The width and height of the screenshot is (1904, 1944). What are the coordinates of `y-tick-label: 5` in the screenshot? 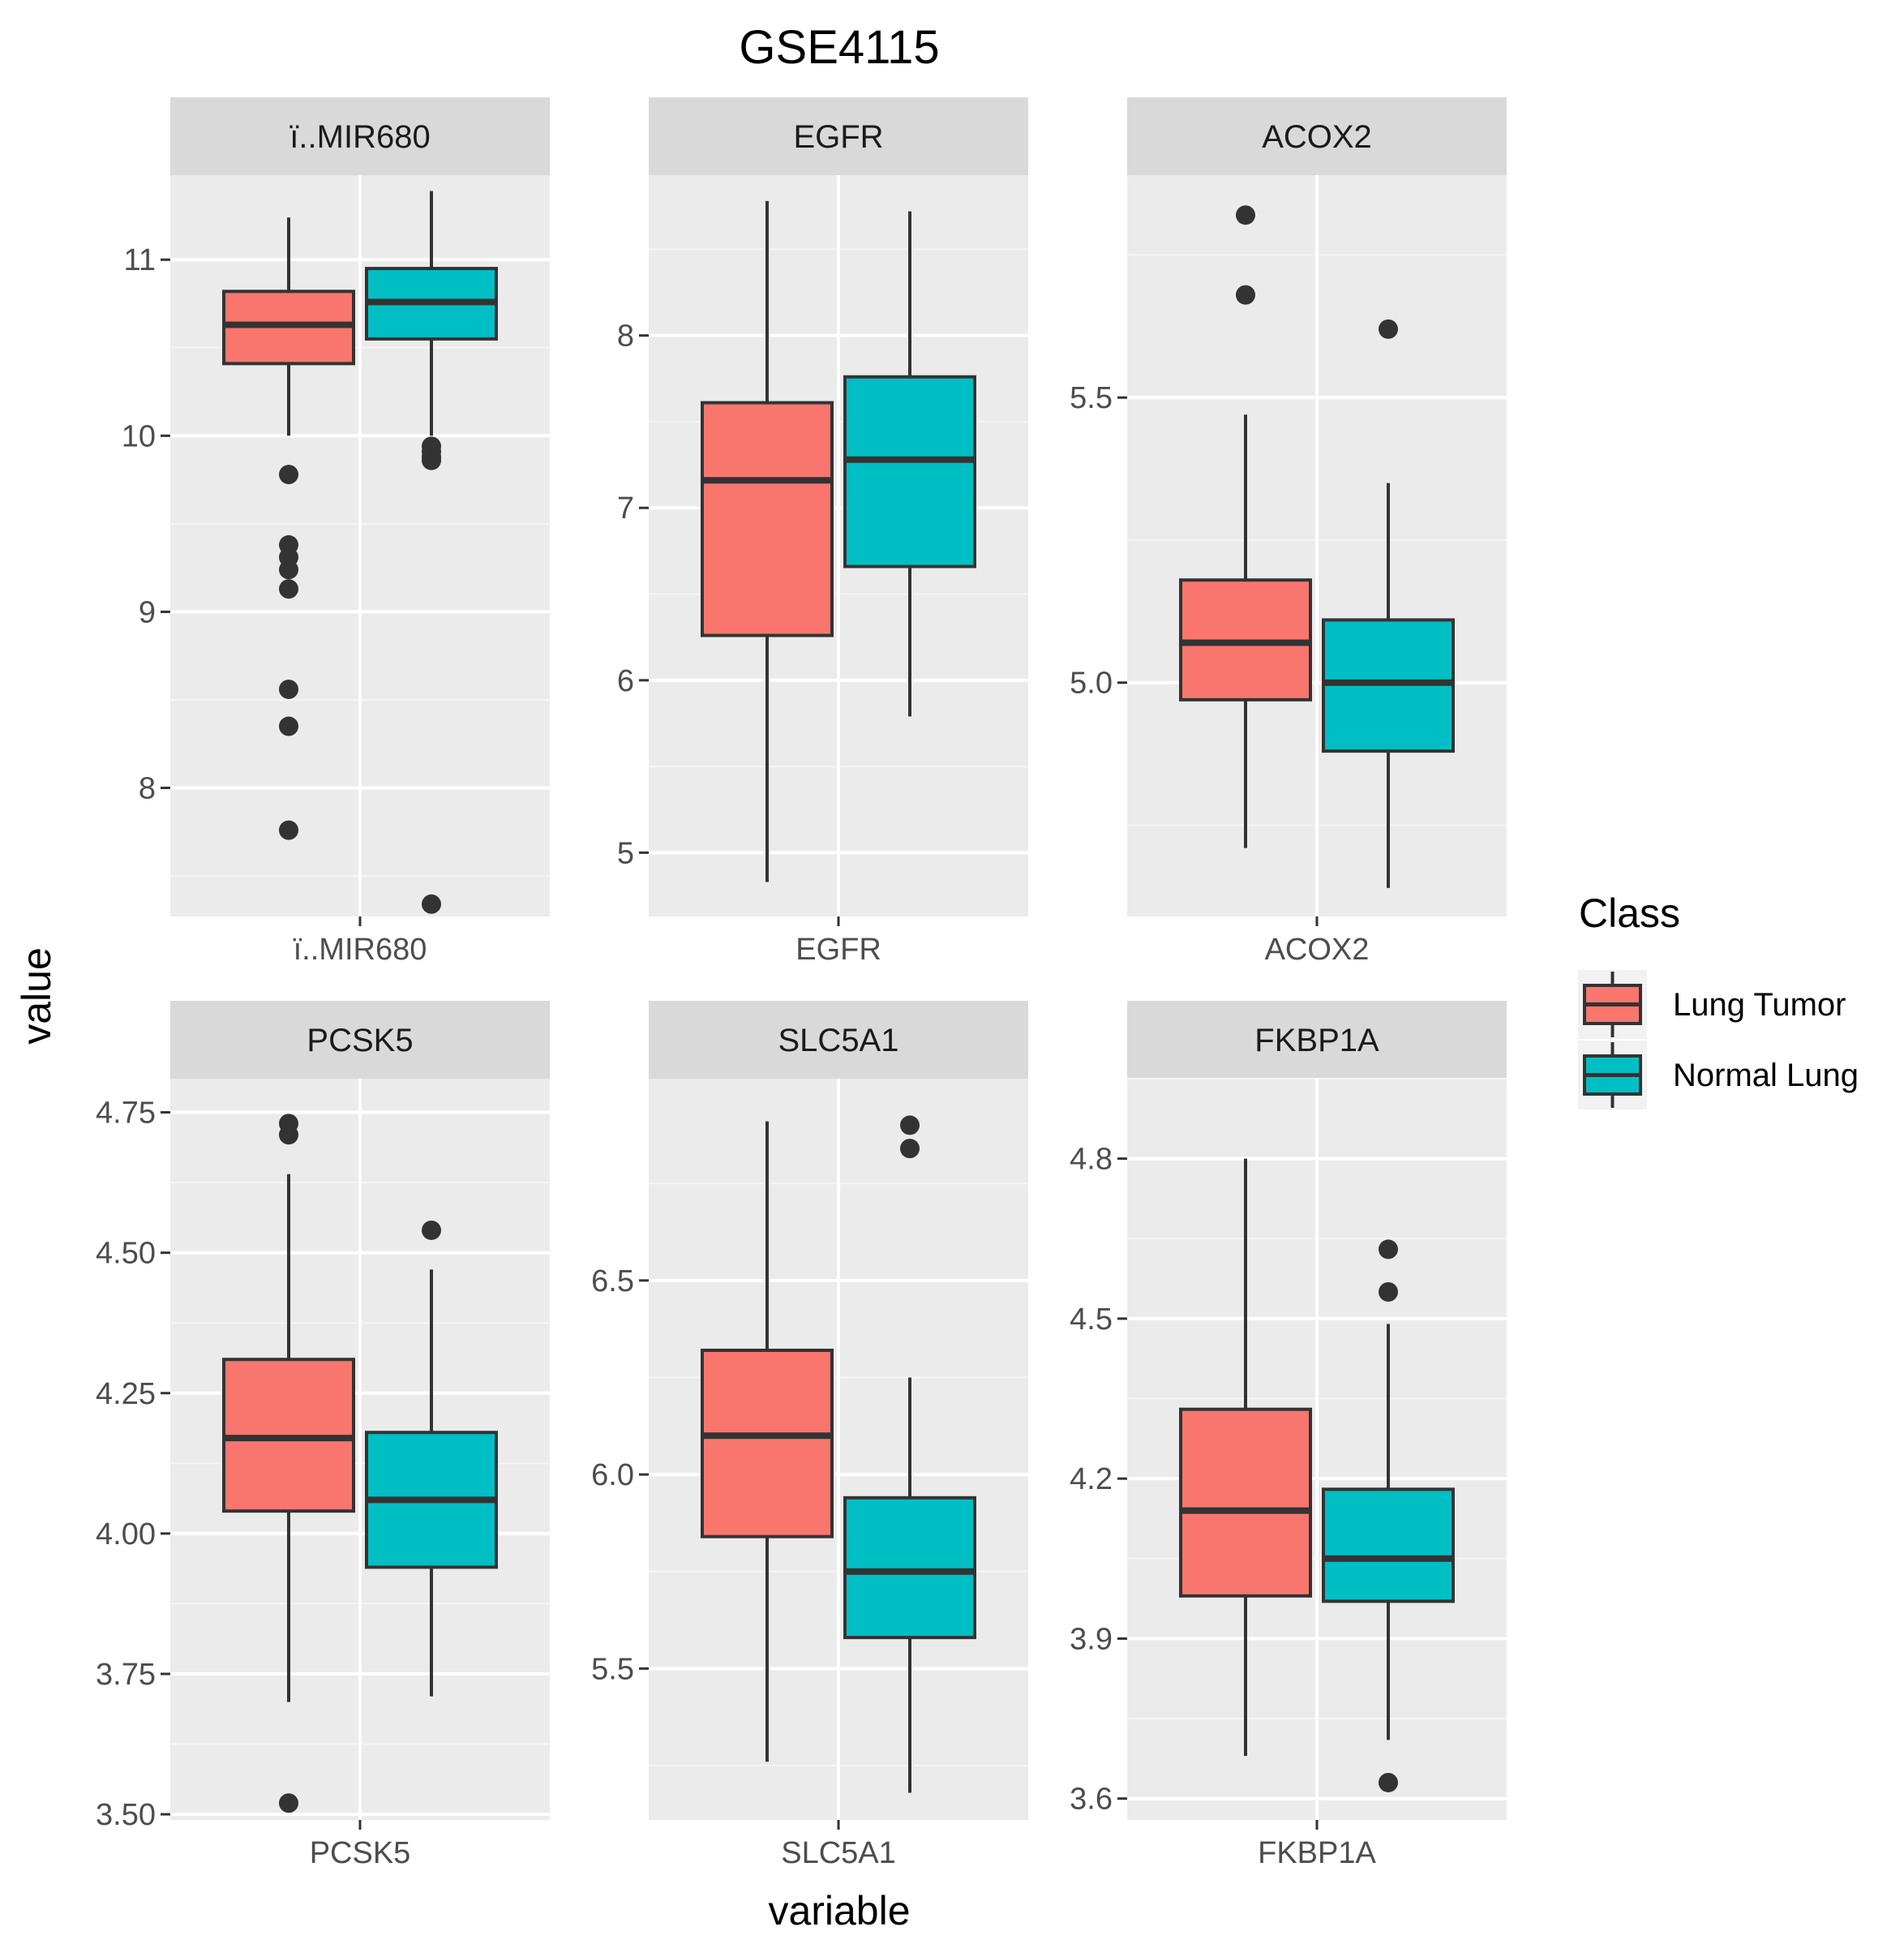 It's located at (625, 853).